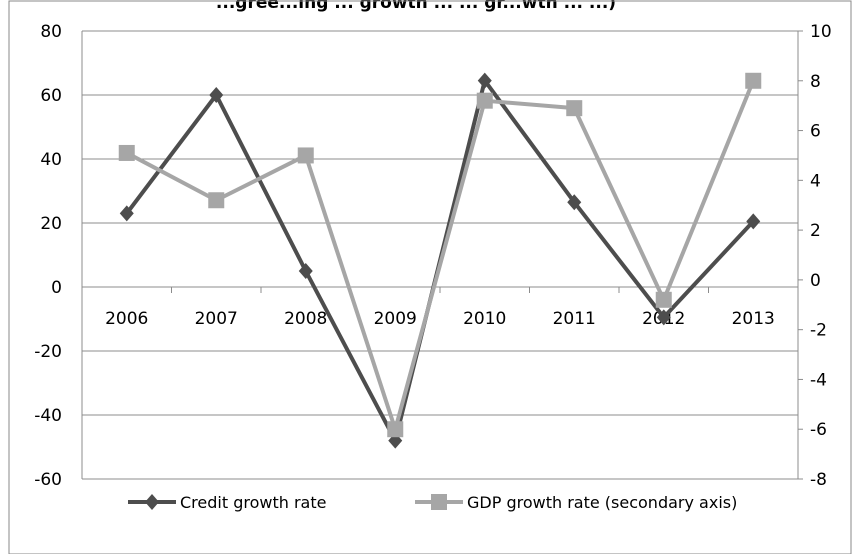 This screenshot has height=558, width=852. Describe the element at coordinates (48, 352) in the screenshot. I see `y-primary-tick-label: -20` at that location.